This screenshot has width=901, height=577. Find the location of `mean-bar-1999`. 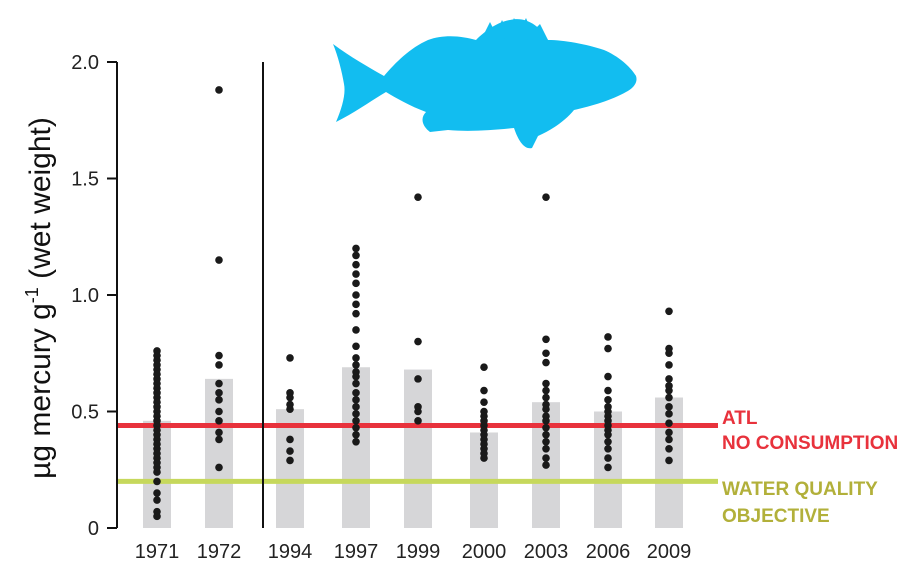

mean-bar-1999 is located at coordinates (418, 448).